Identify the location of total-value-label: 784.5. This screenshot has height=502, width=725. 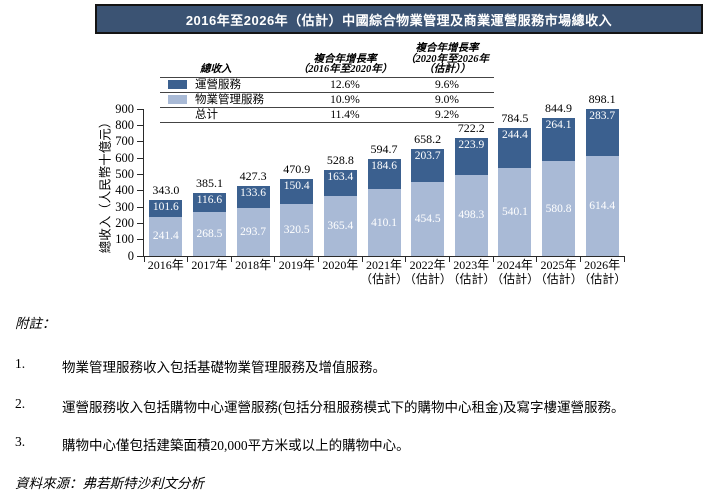
(515, 117).